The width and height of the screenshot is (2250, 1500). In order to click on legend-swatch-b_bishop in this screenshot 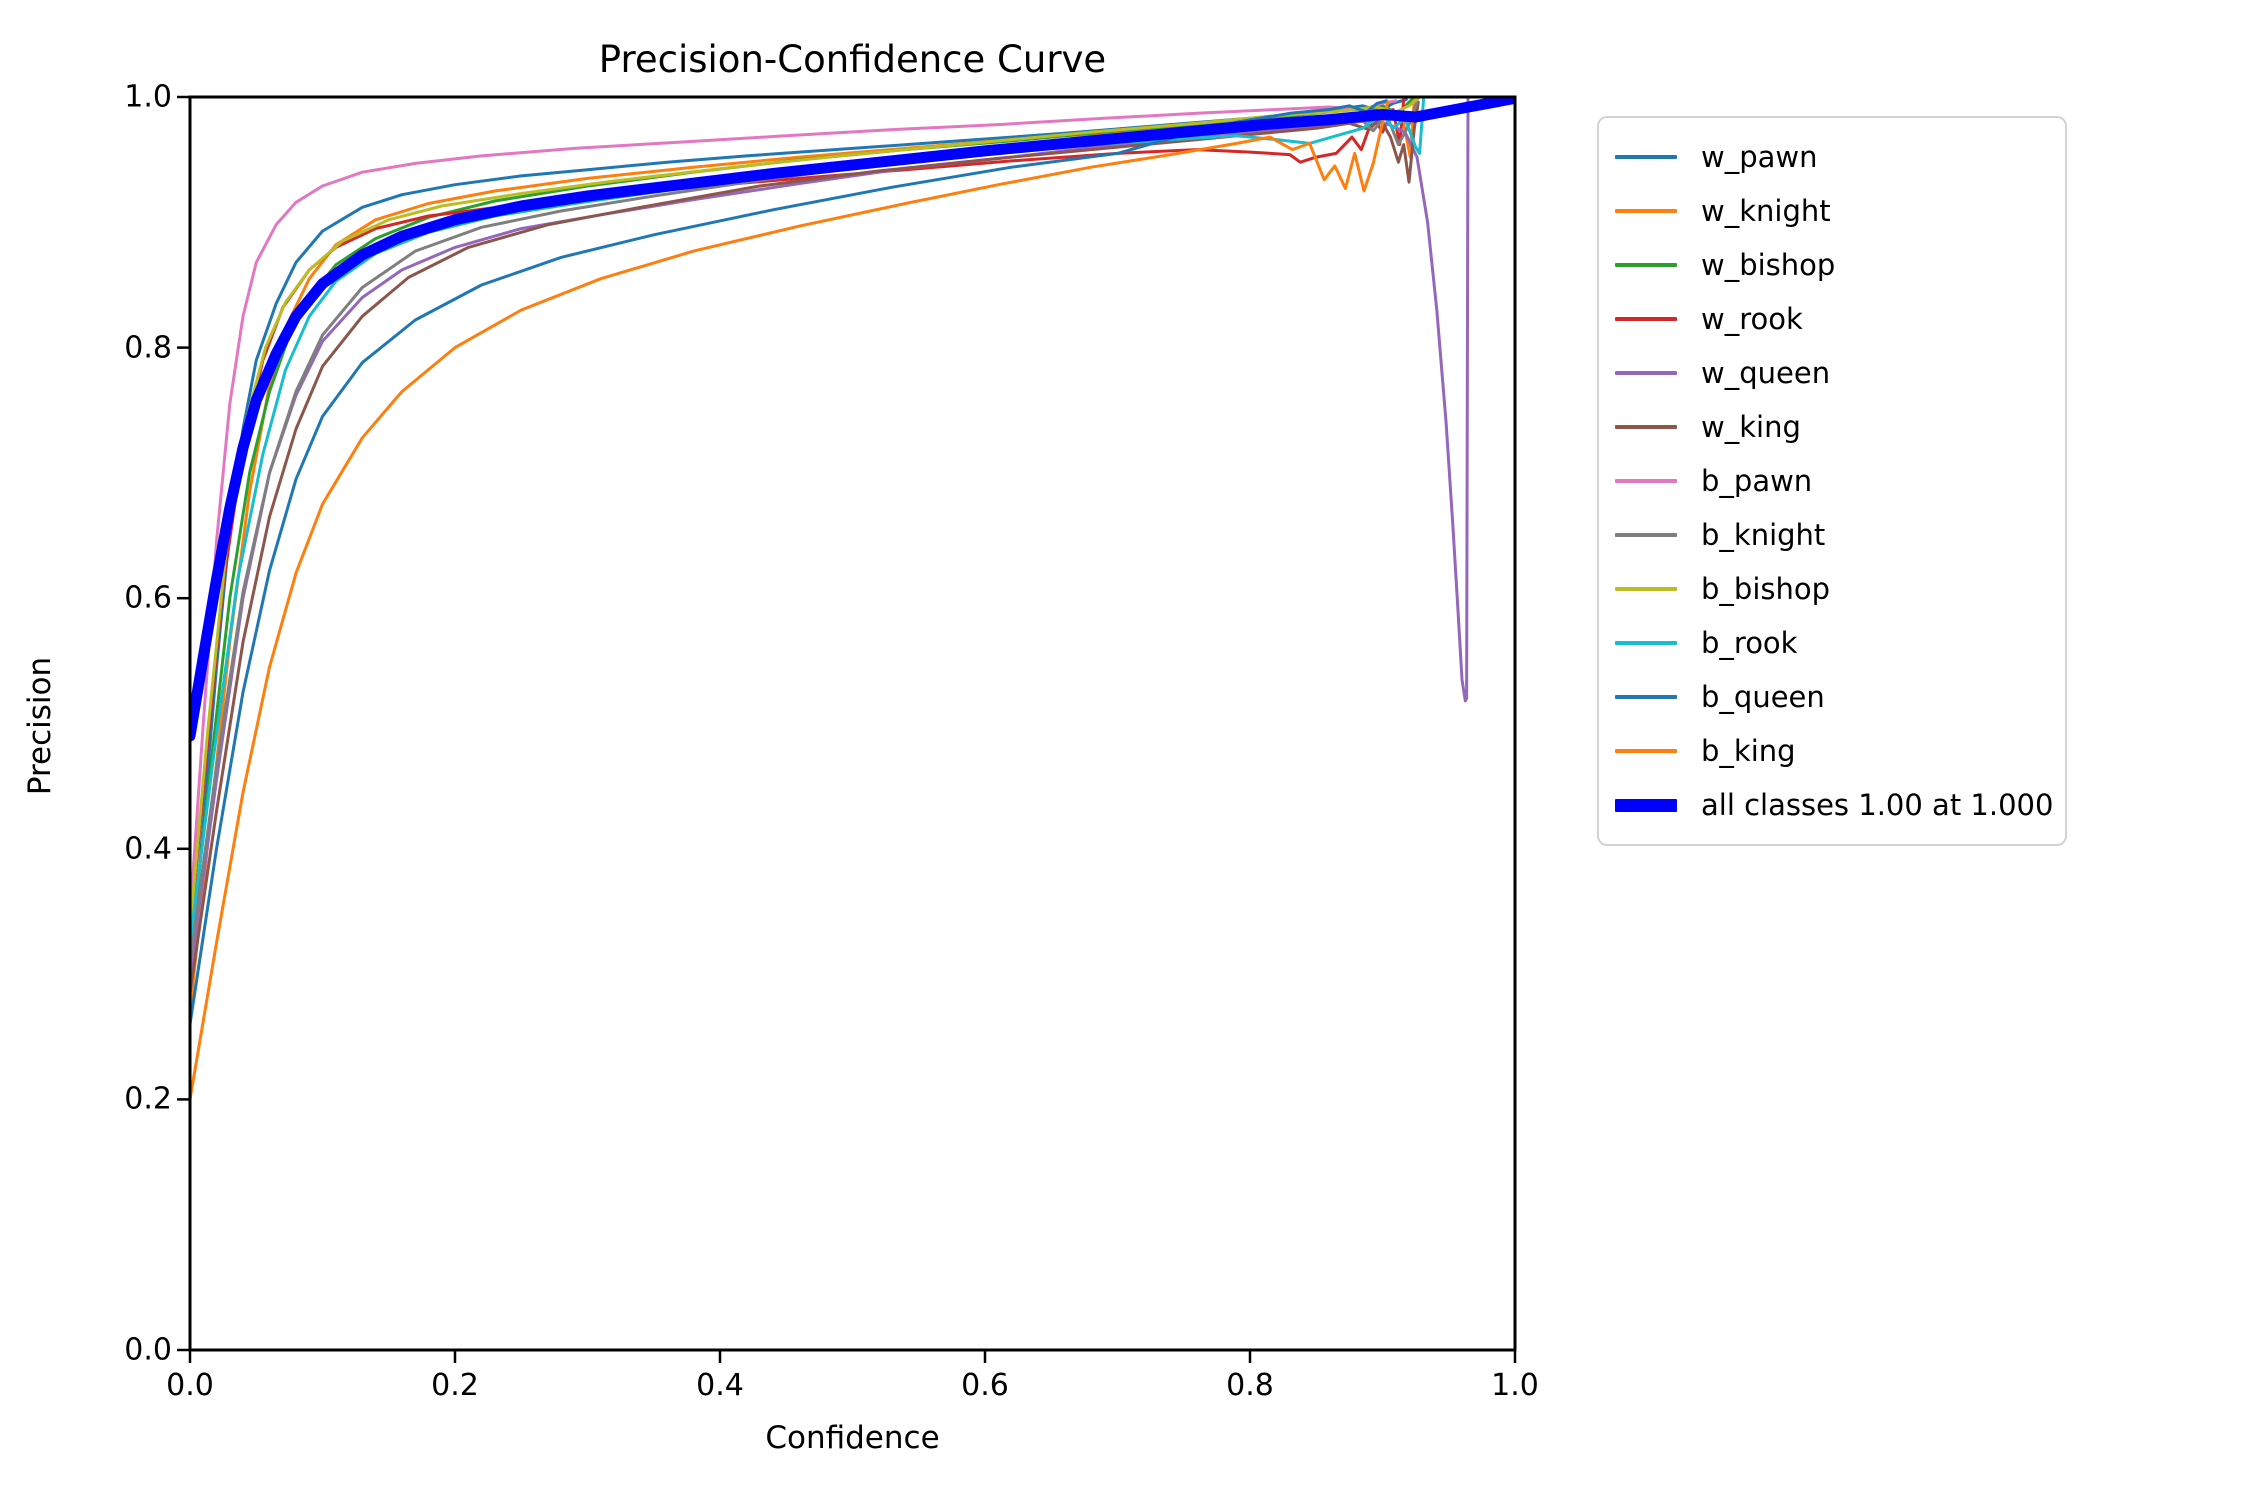, I will do `click(1646, 589)`.